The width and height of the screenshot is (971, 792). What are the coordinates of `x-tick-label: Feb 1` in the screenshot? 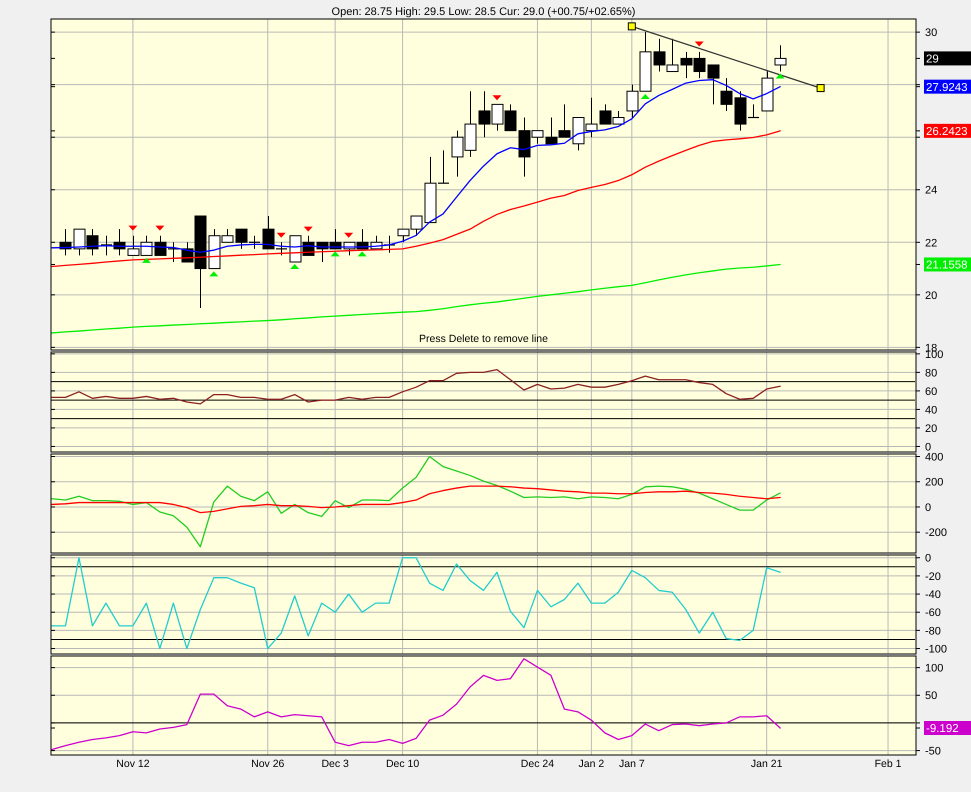 It's located at (888, 764).